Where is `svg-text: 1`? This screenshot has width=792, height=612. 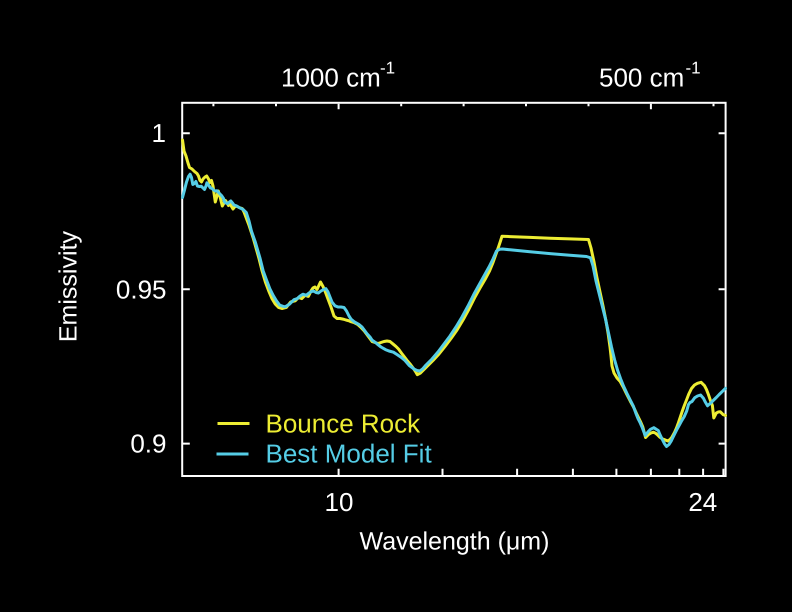 svg-text: 1 is located at coordinates (159, 133).